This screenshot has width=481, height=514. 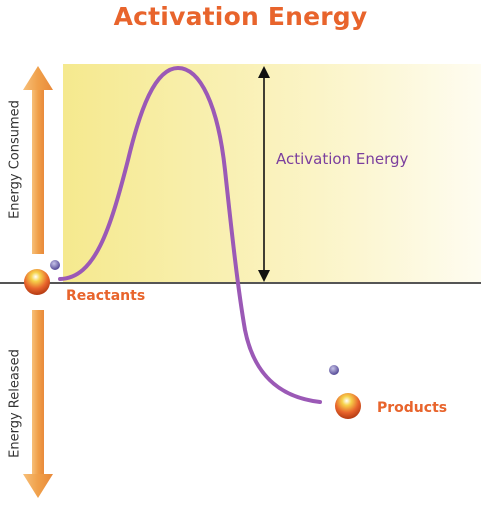 What do you see at coordinates (37, 282) in the screenshot?
I see `reactant-molecule` at bounding box center [37, 282].